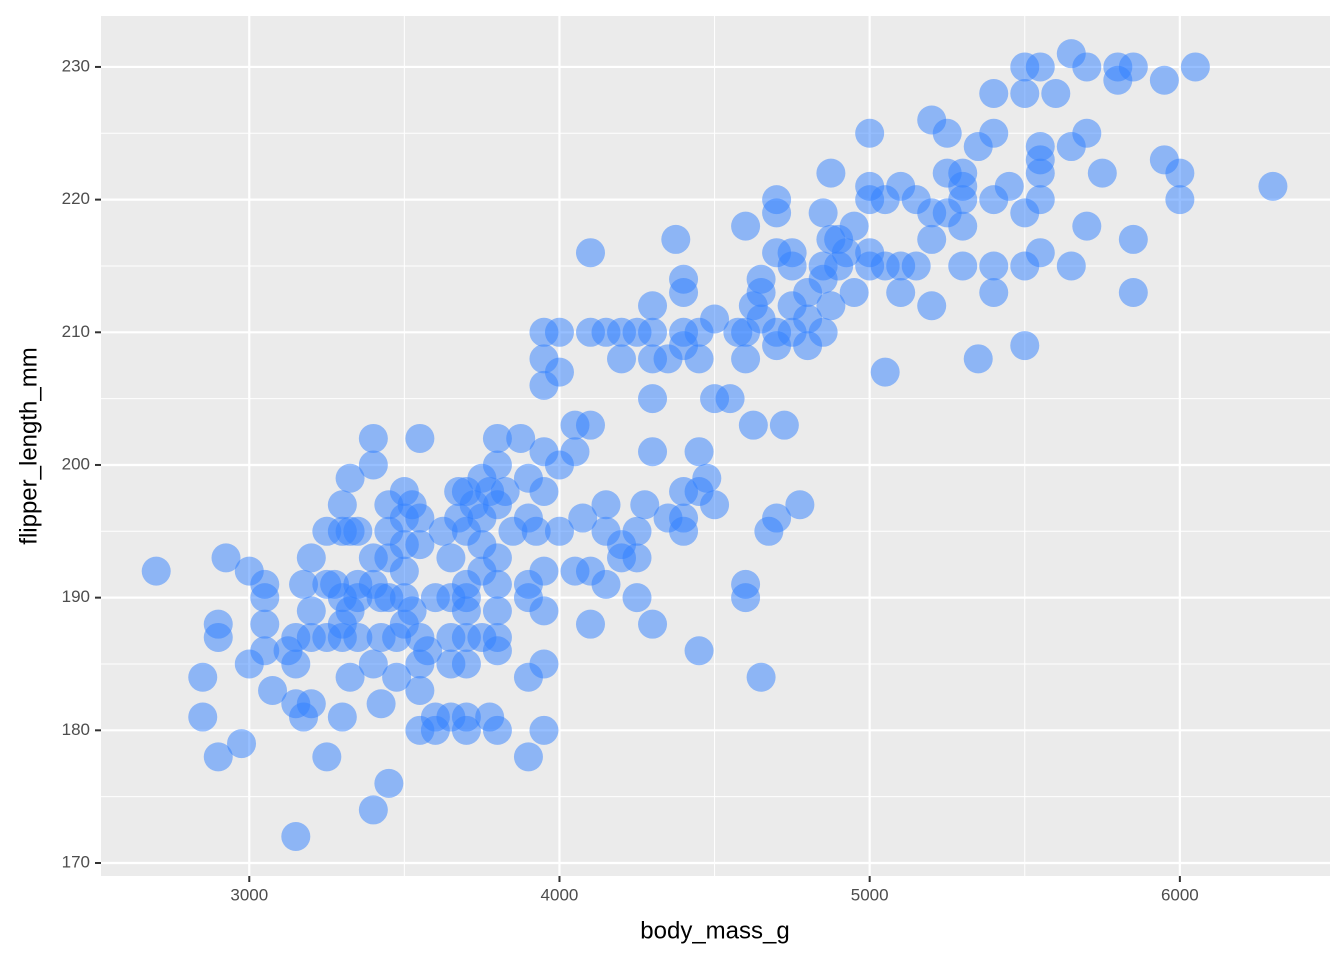 This screenshot has width=1344, height=965. I want to click on y-tick-label: 190, so click(76, 596).